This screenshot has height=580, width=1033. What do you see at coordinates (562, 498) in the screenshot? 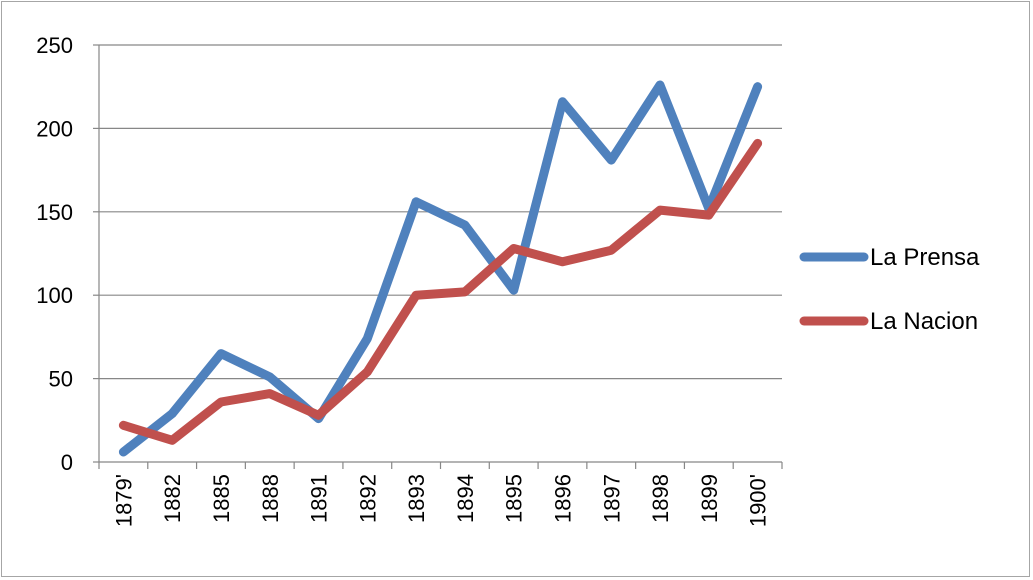
I see `x-tick-label: 1896` at bounding box center [562, 498].